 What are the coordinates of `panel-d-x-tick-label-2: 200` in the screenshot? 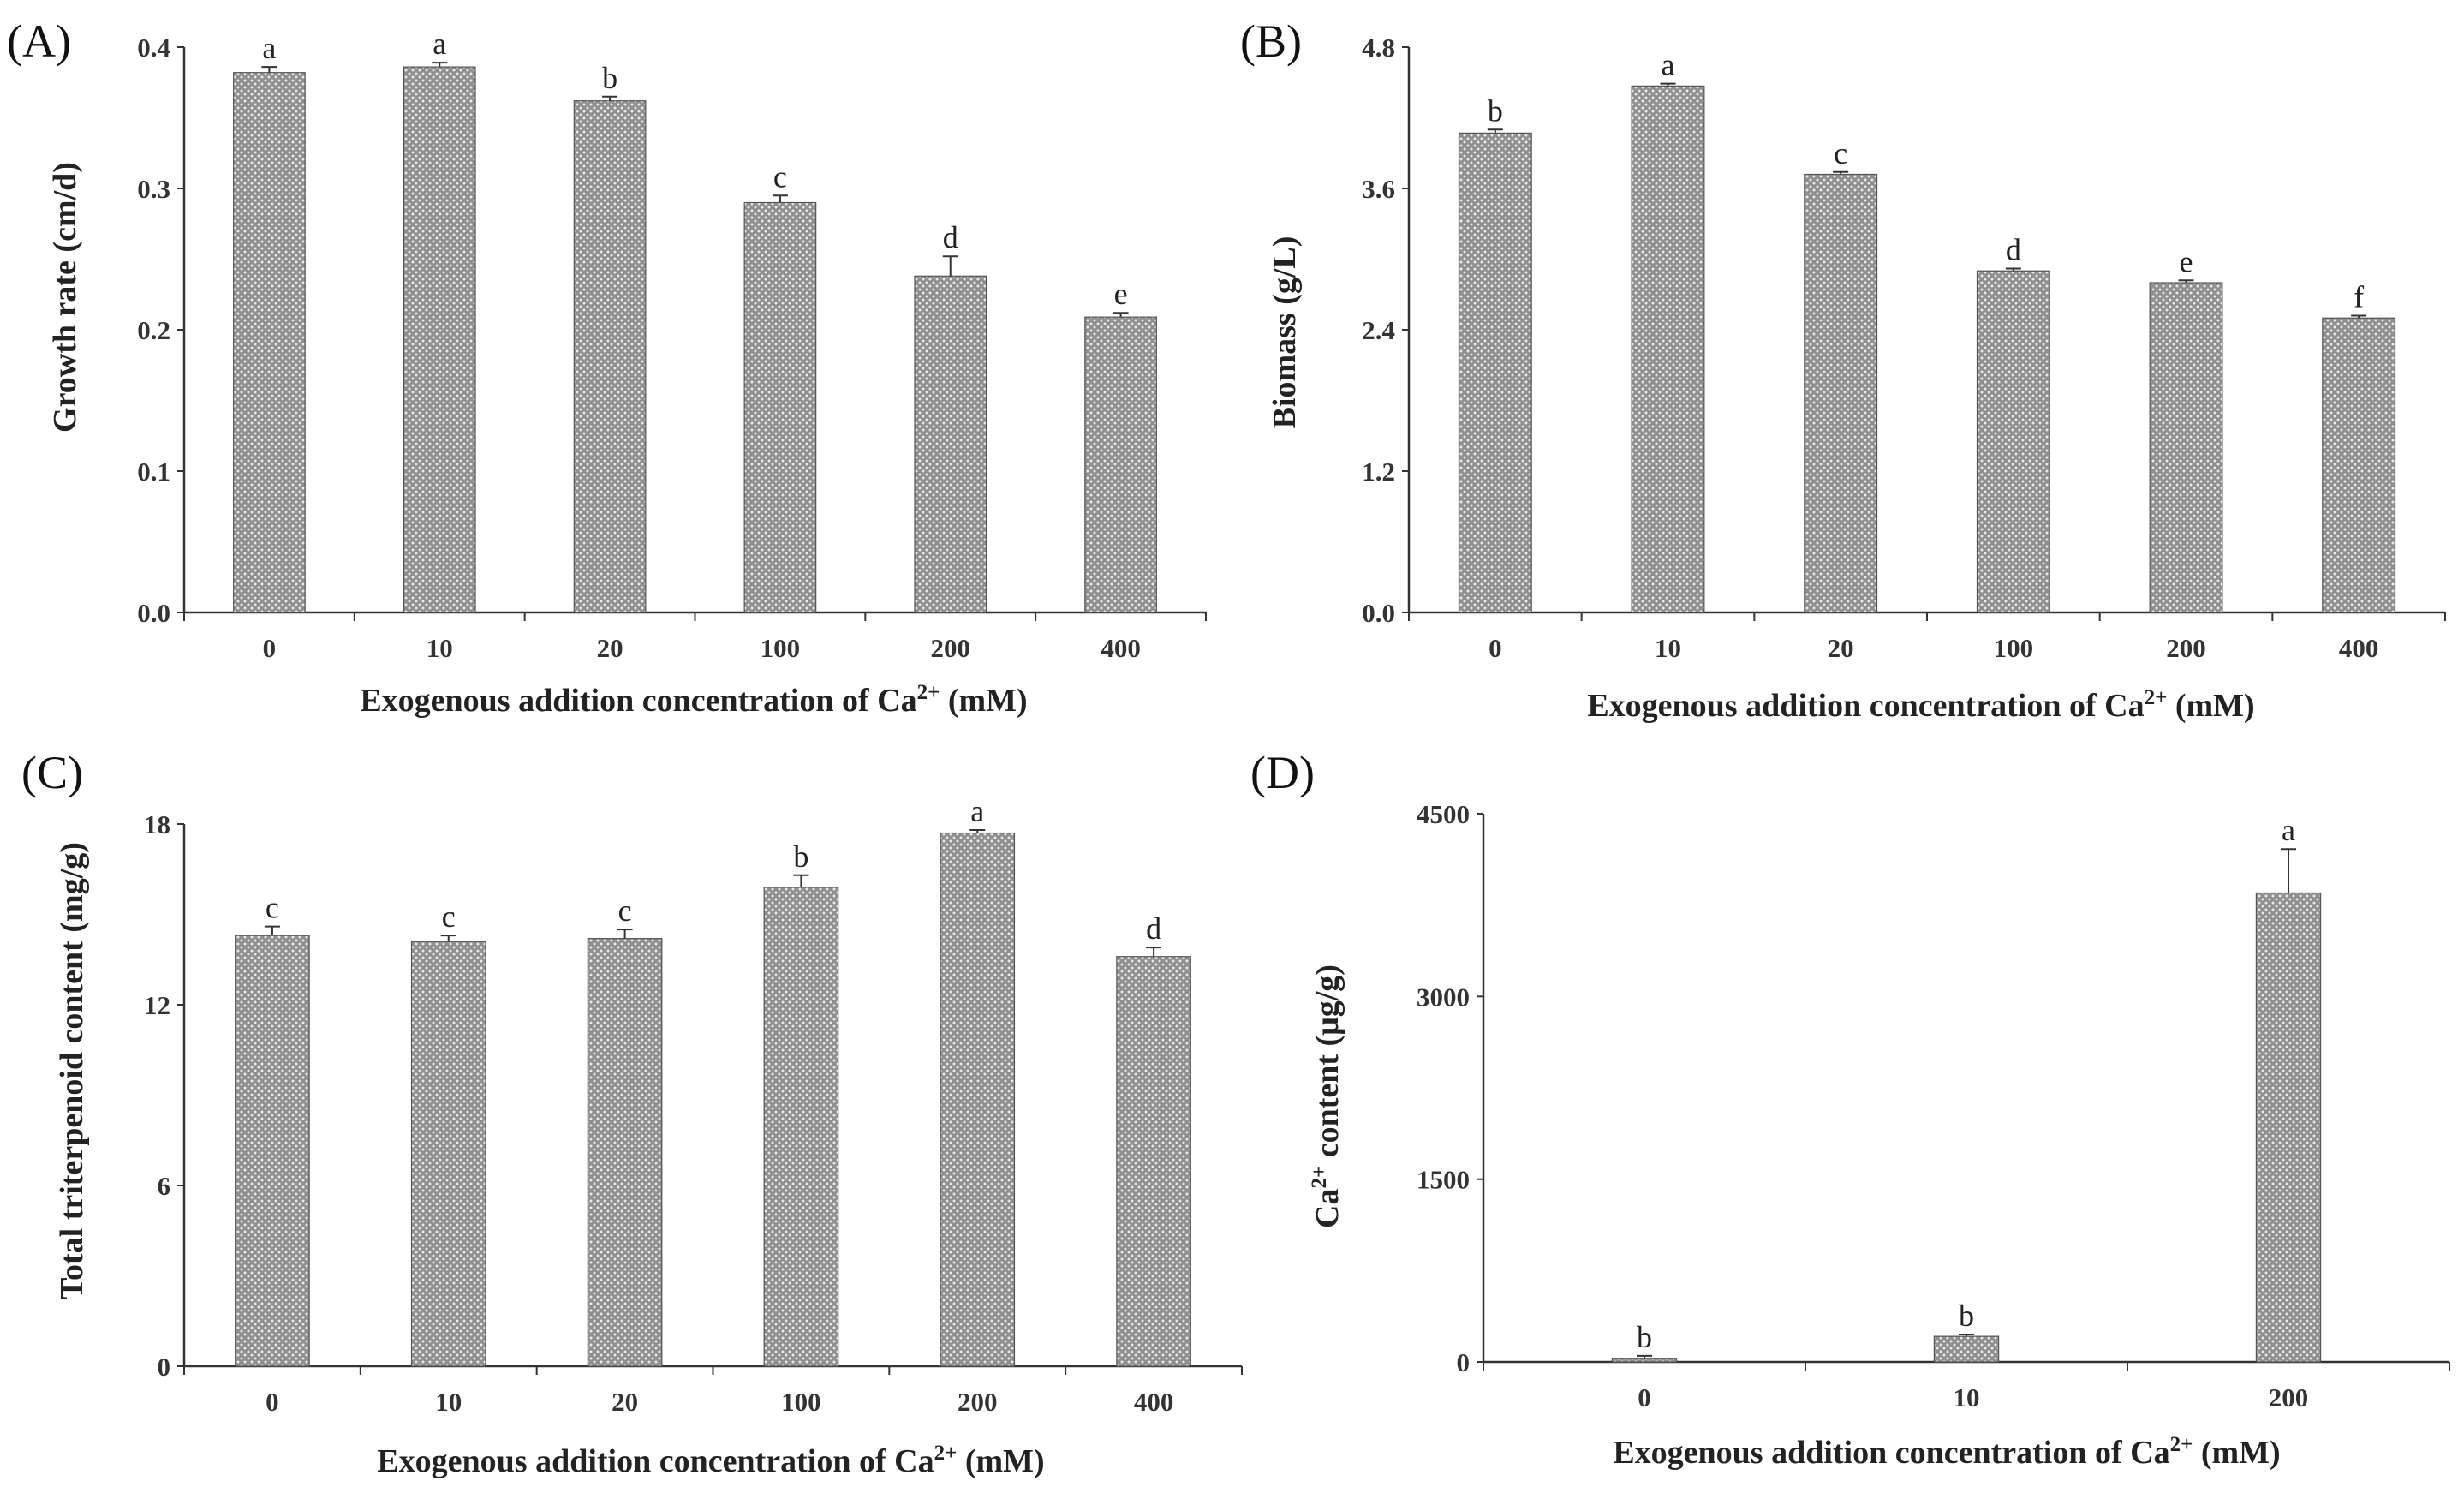 It's located at (2289, 1397).